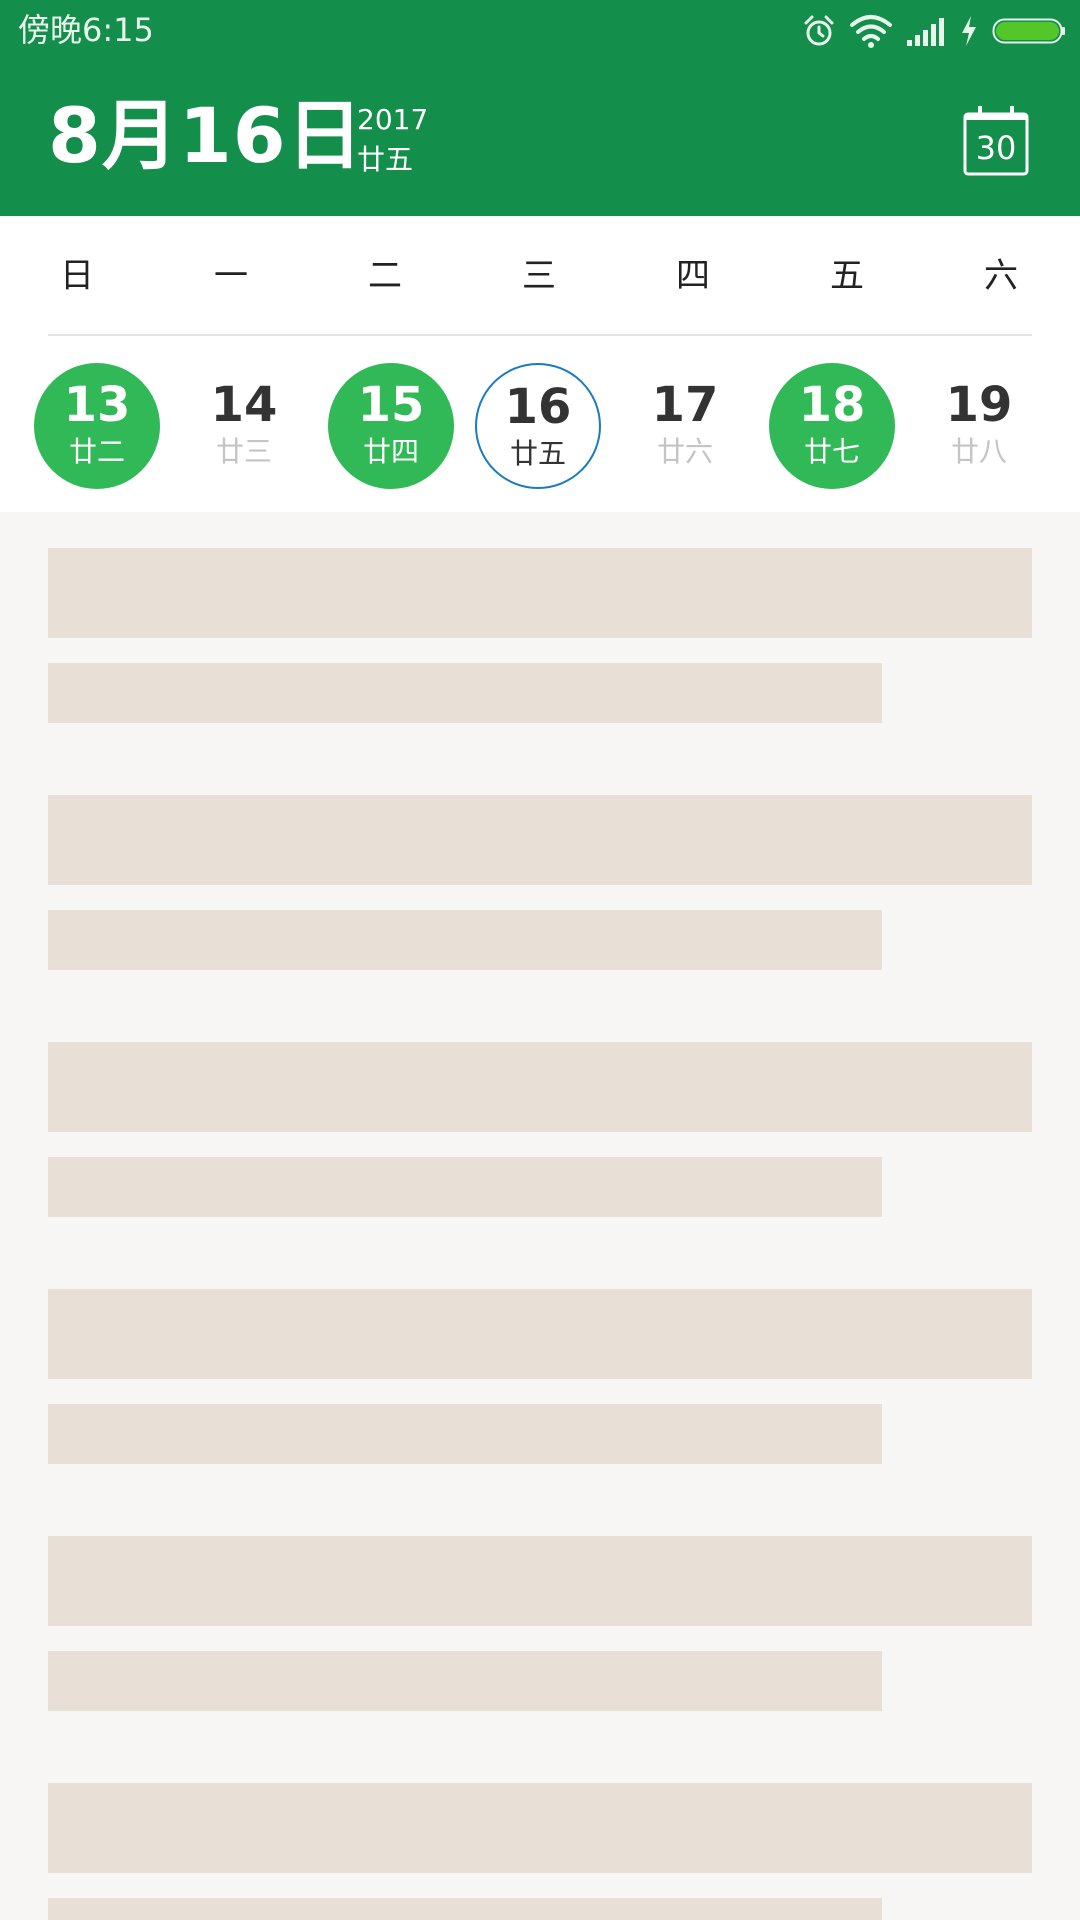 This screenshot has height=1920, width=1080. I want to click on day-cell-17: 17 廿六, so click(685, 426).